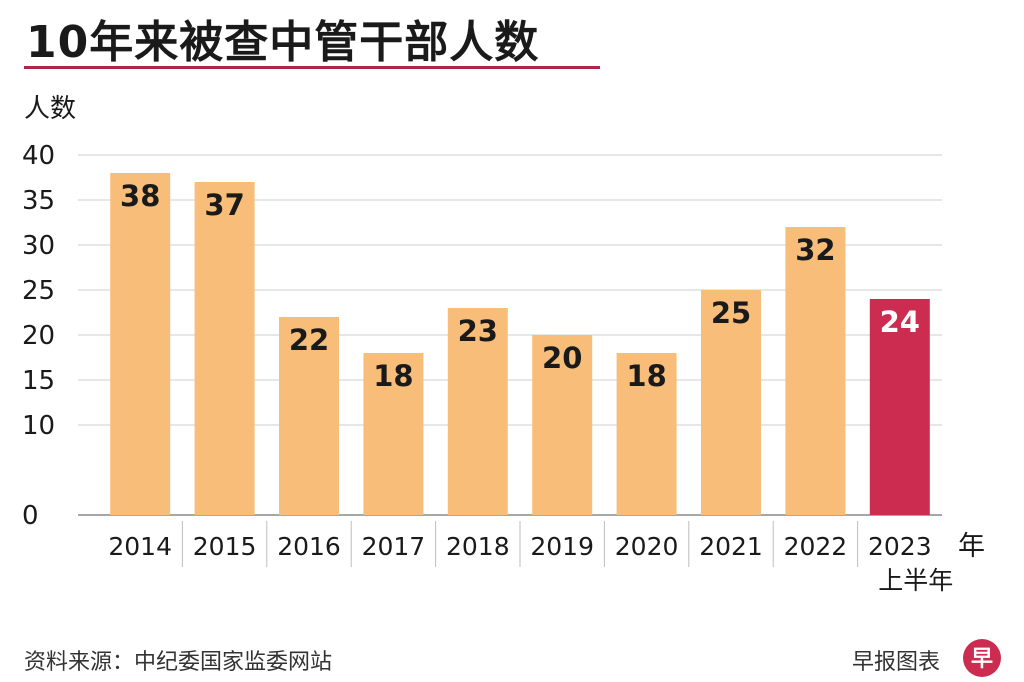 The image size is (1024, 682). Describe the element at coordinates (283, 42) in the screenshot. I see `chart-title: 10年来被查中管干部人数` at that location.